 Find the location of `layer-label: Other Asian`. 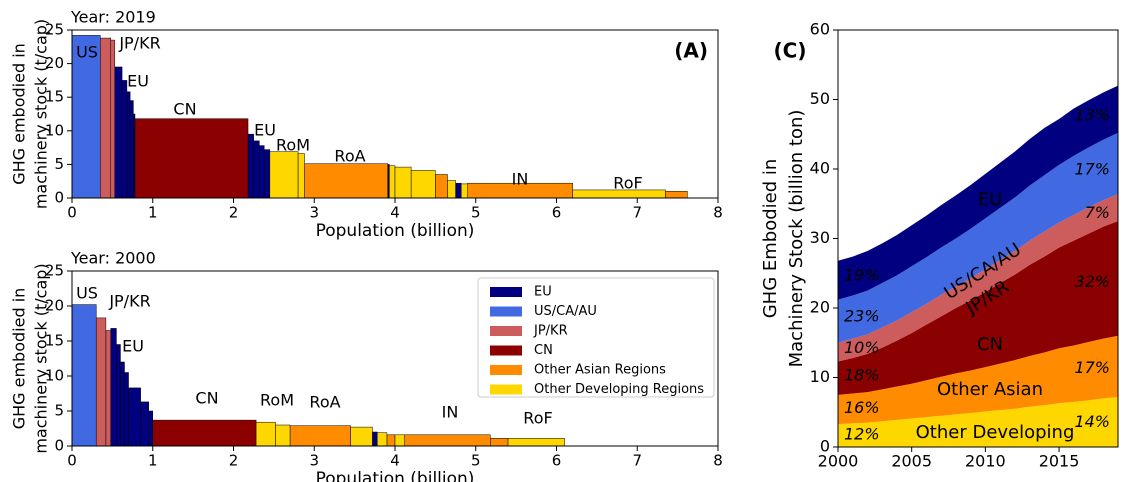

layer-label: Other Asian is located at coordinates (990, 389).